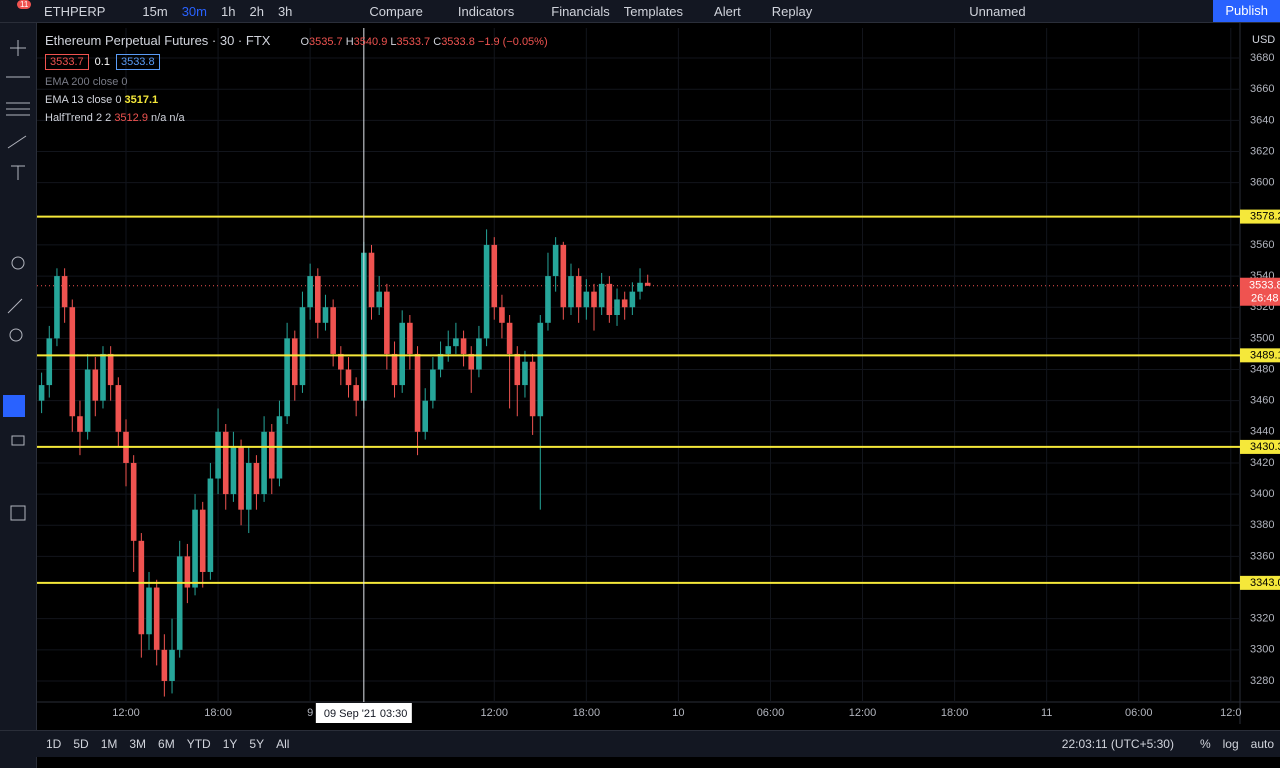 The width and height of the screenshot is (1280, 768). What do you see at coordinates (653, 11) in the screenshot?
I see `templates: Templates` at bounding box center [653, 11].